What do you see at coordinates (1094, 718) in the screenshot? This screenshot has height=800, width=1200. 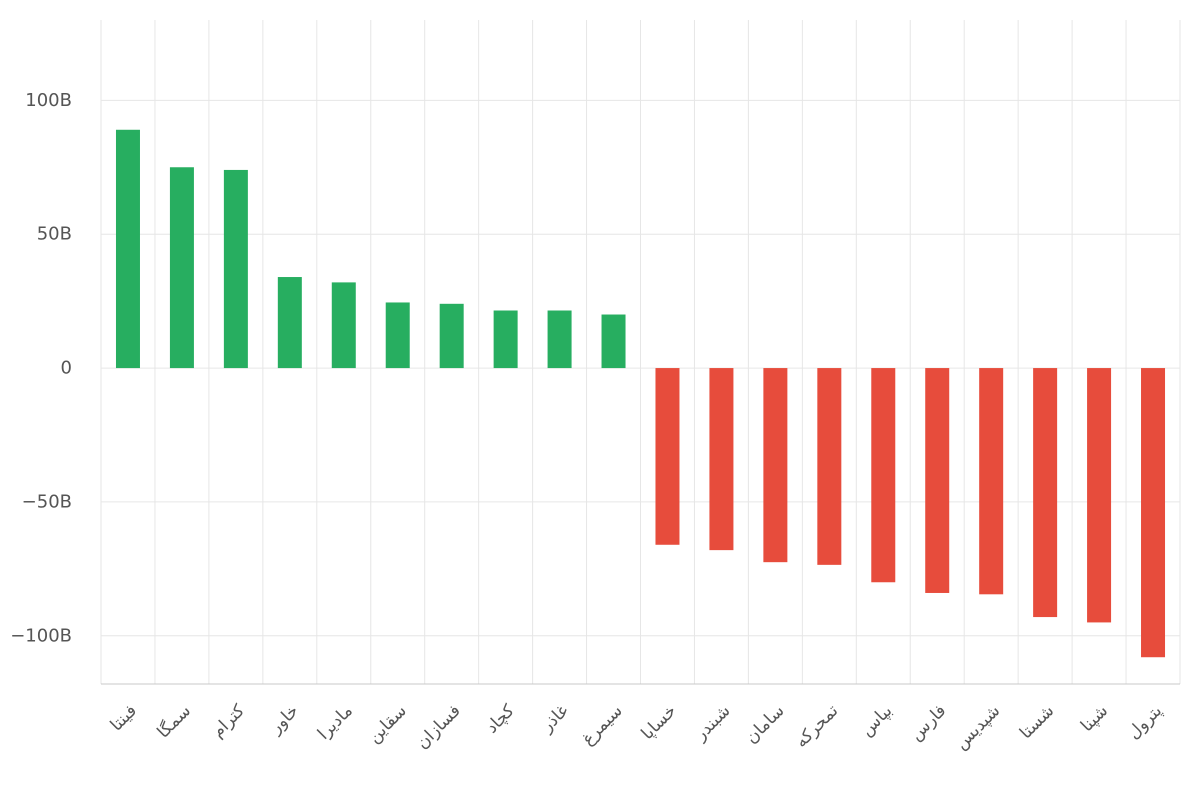 I see `x-tick-label: شپنا` at bounding box center [1094, 718].